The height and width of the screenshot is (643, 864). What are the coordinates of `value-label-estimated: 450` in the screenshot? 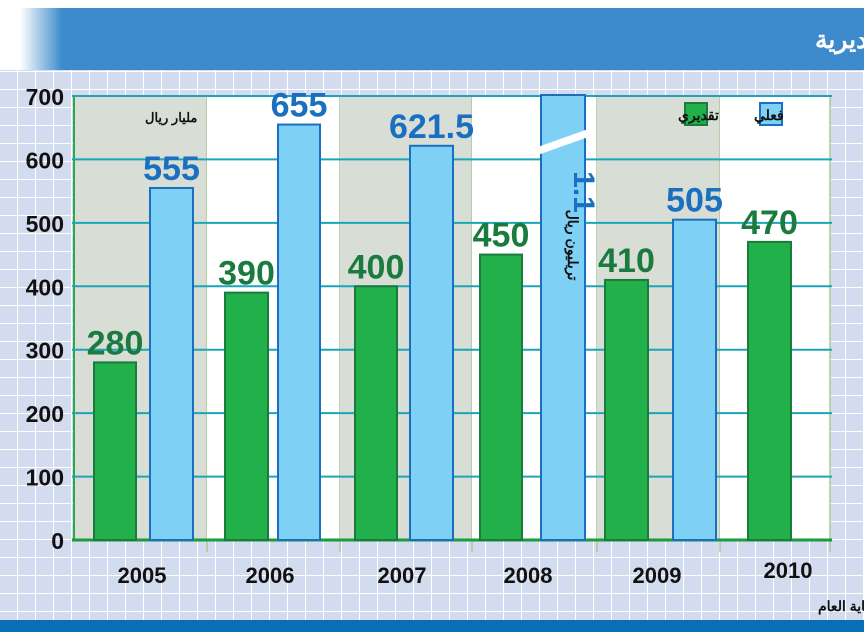 It's located at (501, 236).